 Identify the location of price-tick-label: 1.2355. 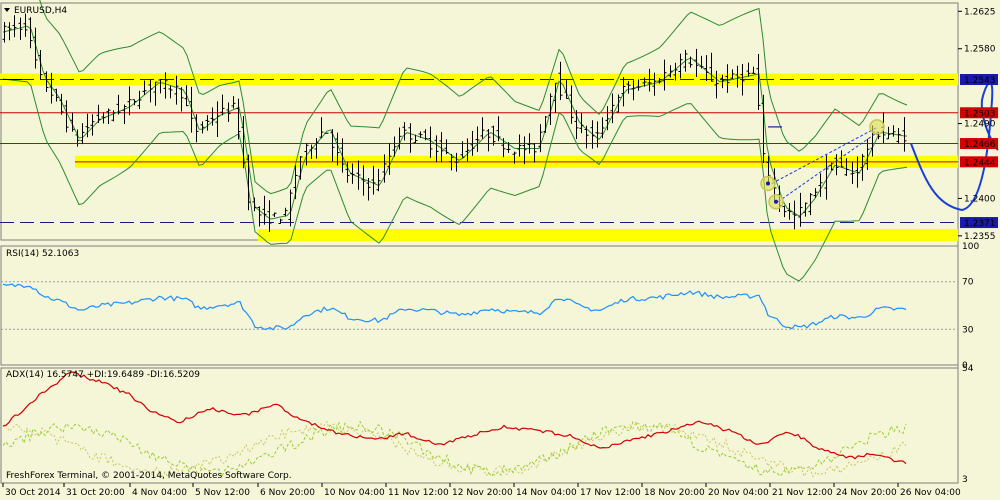
(980, 237).